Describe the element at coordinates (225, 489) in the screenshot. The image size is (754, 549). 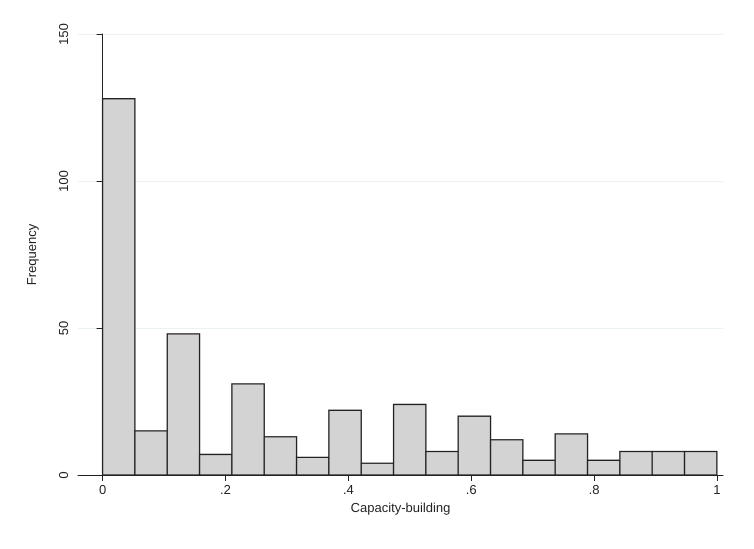
I see `x-tick-label: .2` at that location.